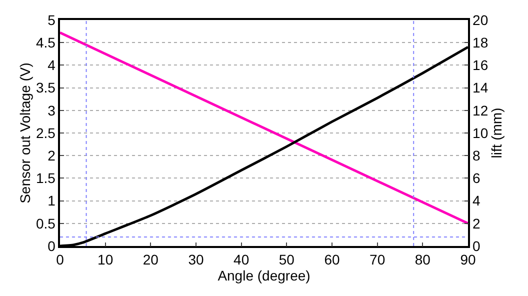  Describe the element at coordinates (476, 178) in the screenshot. I see `y2-tick-label: 6` at that location.